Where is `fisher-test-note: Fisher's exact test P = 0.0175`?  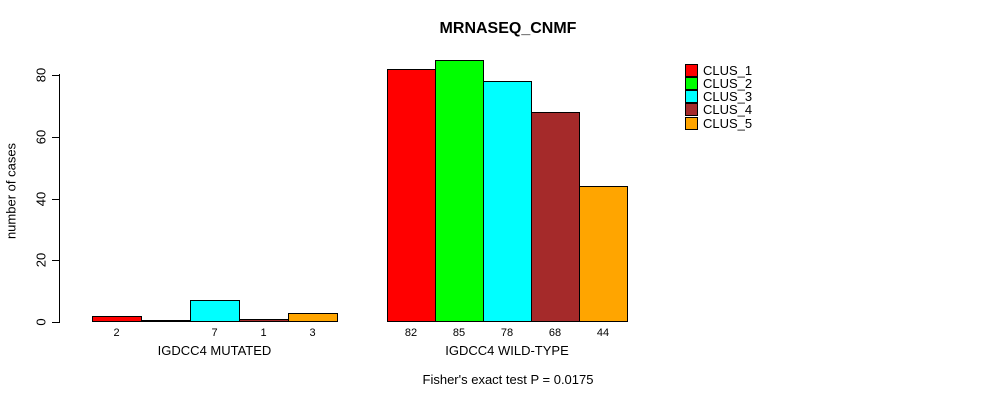
fisher-test-note: Fisher's exact test P = 0.0175 is located at coordinates (508, 379).